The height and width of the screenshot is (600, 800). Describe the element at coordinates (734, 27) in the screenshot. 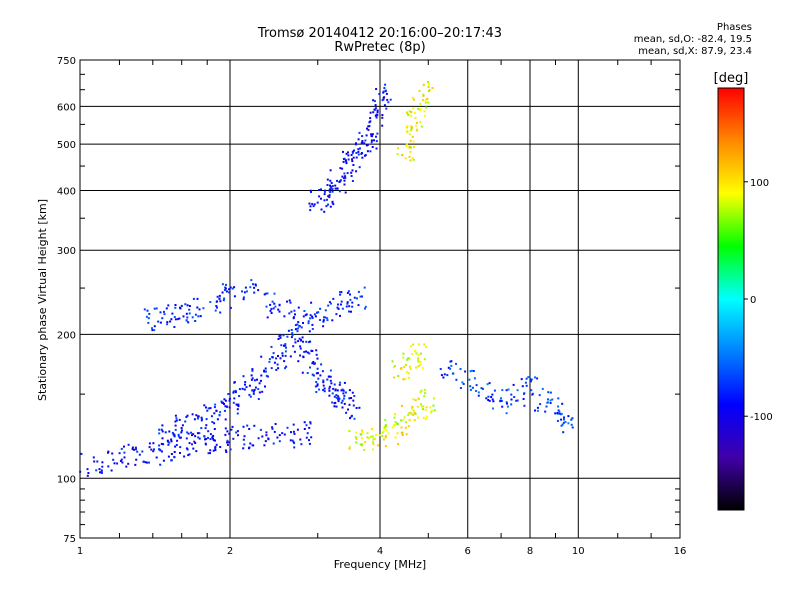

I see `stats-heading: Phases` at that location.